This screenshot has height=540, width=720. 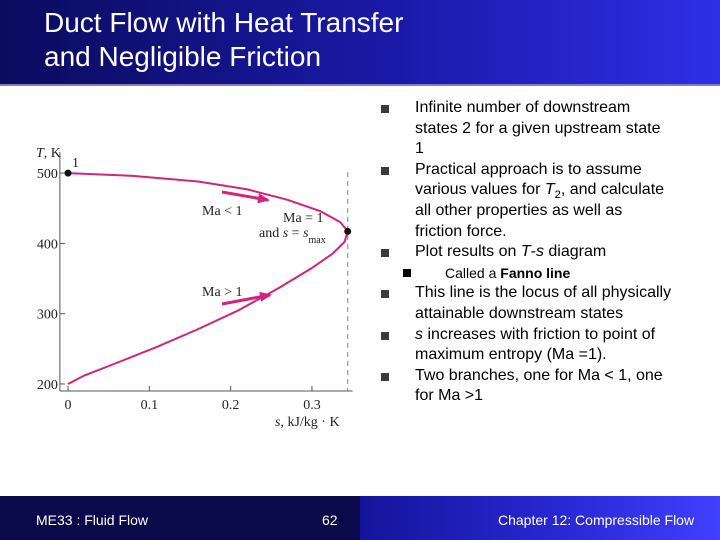 What do you see at coordinates (47, 385) in the screenshot?
I see `y-tick-label: 200` at bounding box center [47, 385].